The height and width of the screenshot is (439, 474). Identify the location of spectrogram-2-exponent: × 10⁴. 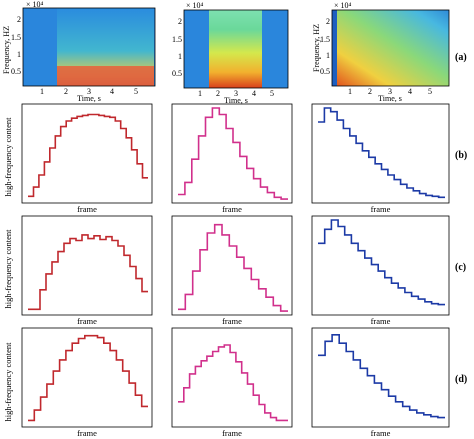
(195, 5).